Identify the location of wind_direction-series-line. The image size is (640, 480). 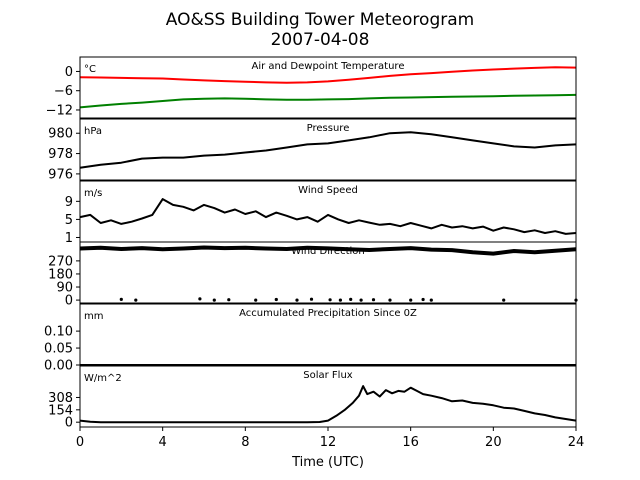
(328, 250).